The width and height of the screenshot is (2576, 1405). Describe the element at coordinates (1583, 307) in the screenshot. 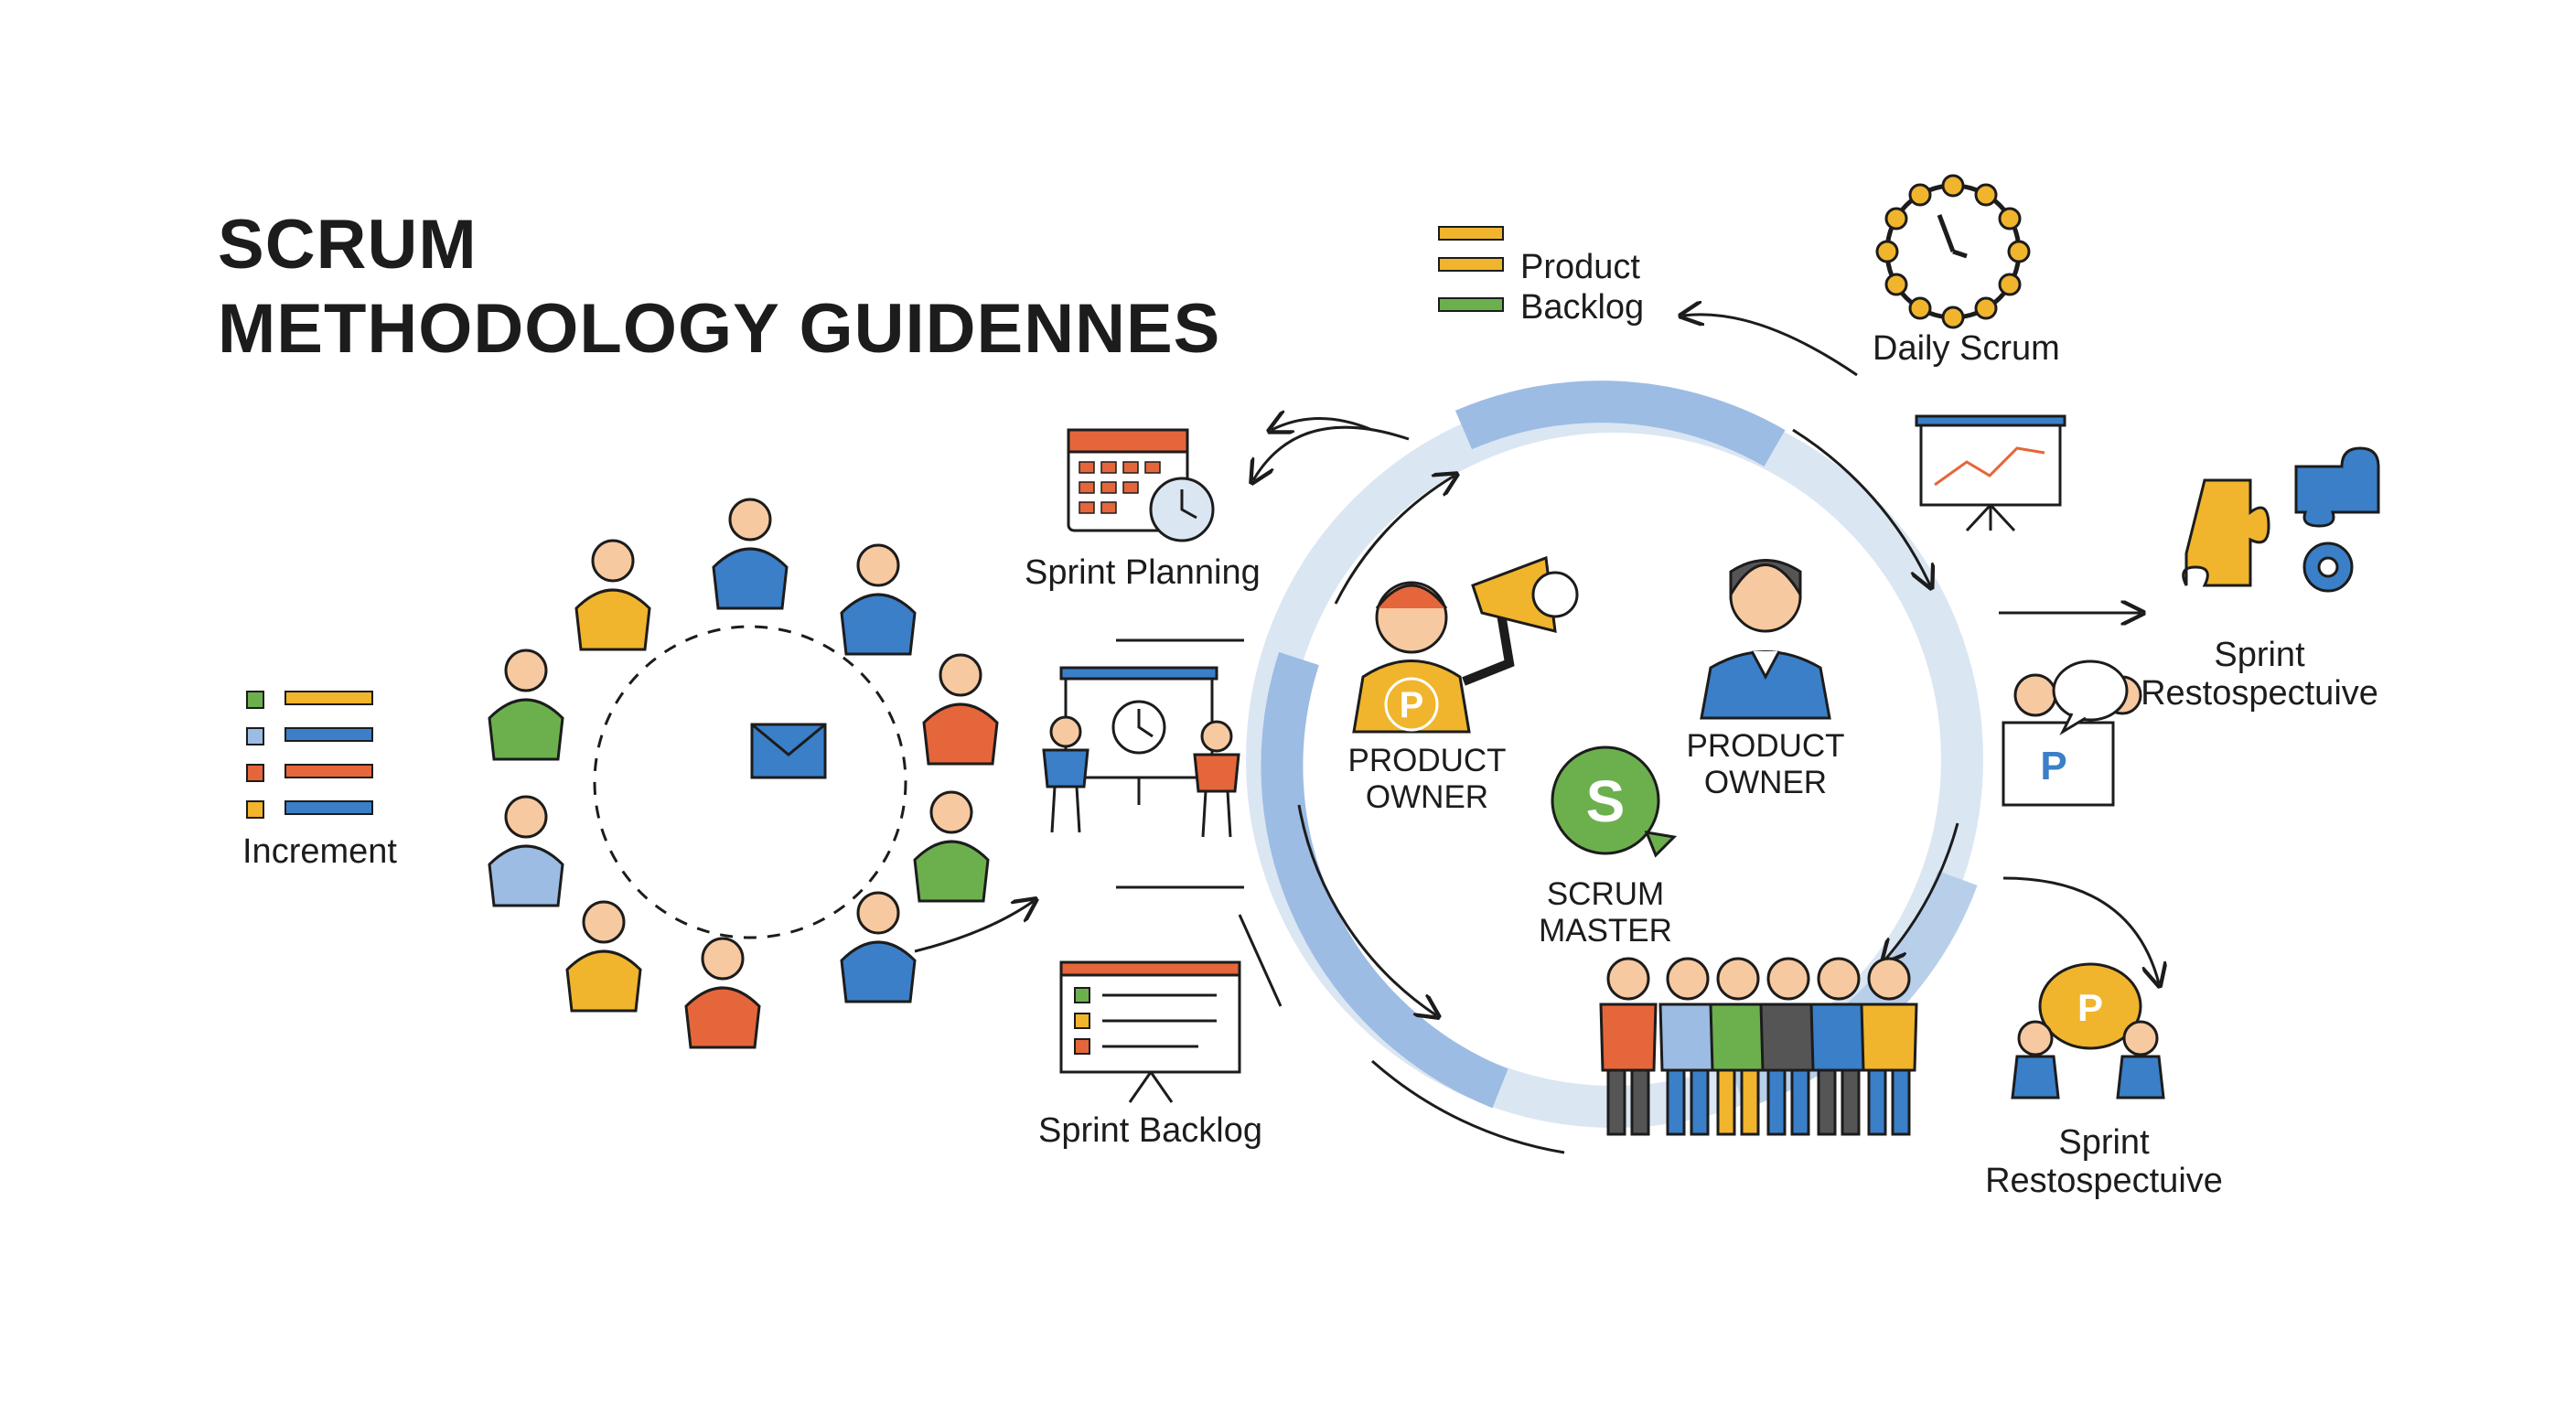

I see `product-backlog-label-line-2: Backlog` at that location.